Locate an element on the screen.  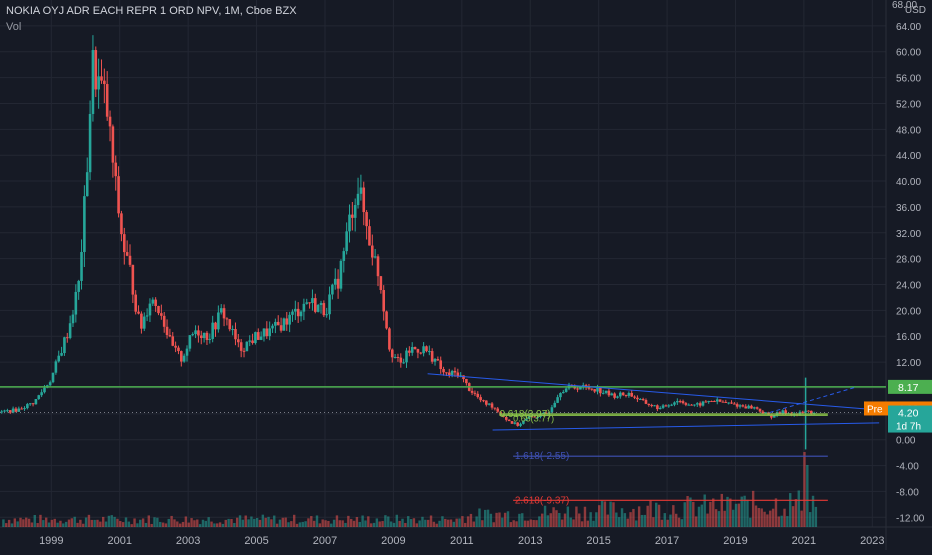
y-tick-label: 12.00 is located at coordinates (908, 363).